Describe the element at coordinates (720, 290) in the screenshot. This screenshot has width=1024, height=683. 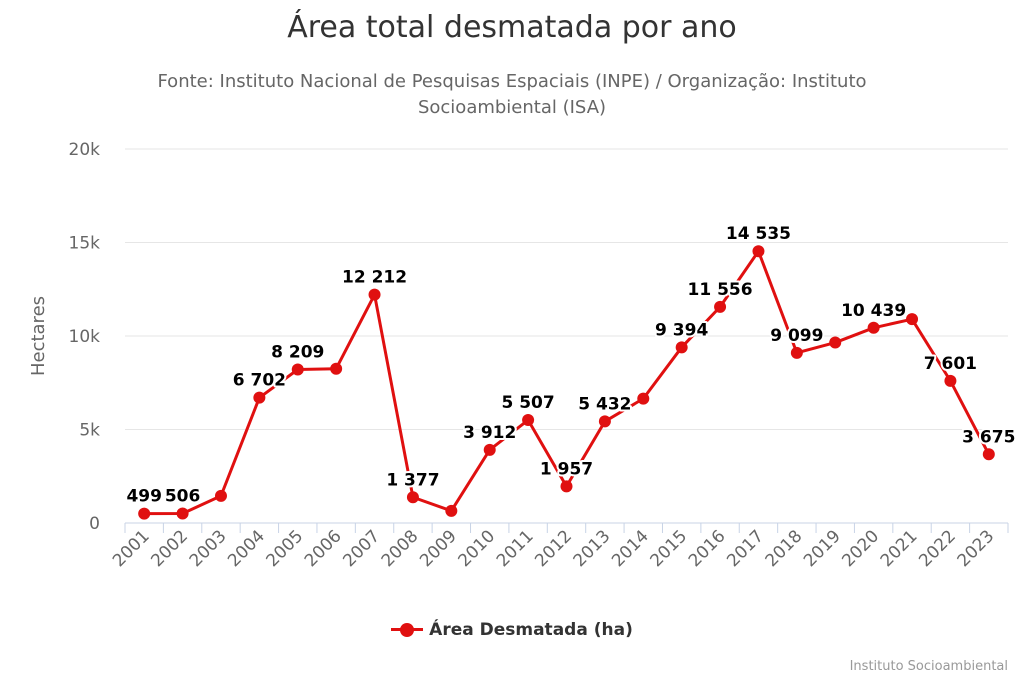
I see `data-label: 11 556` at that location.